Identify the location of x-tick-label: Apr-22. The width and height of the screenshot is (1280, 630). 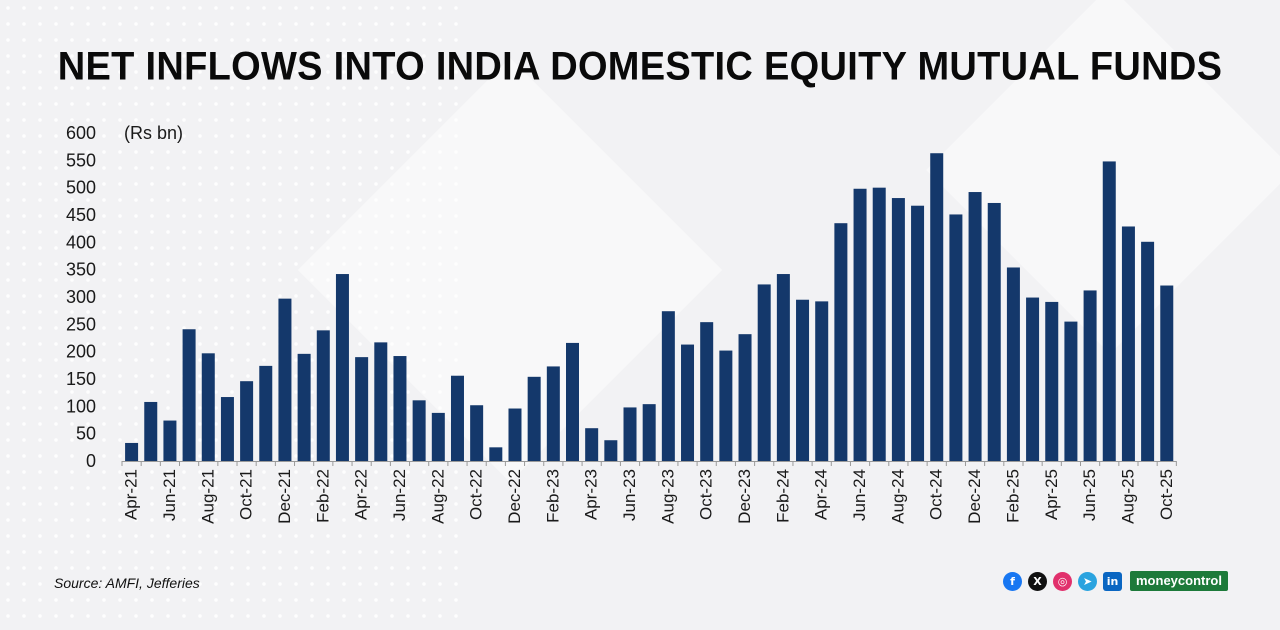
(361, 494).